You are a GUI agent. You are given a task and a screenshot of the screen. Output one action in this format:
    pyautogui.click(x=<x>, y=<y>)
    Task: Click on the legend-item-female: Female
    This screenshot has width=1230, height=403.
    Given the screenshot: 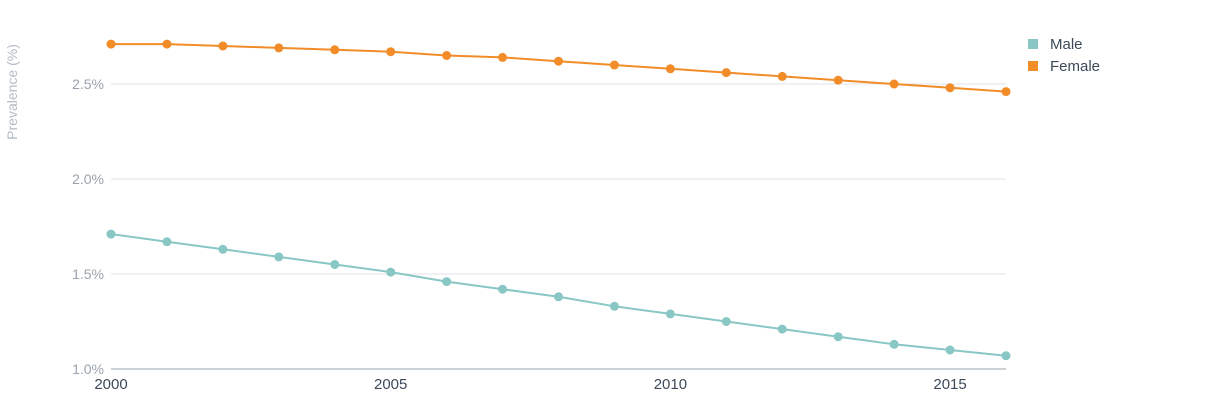 What is the action you would take?
    pyautogui.click(x=1064, y=66)
    